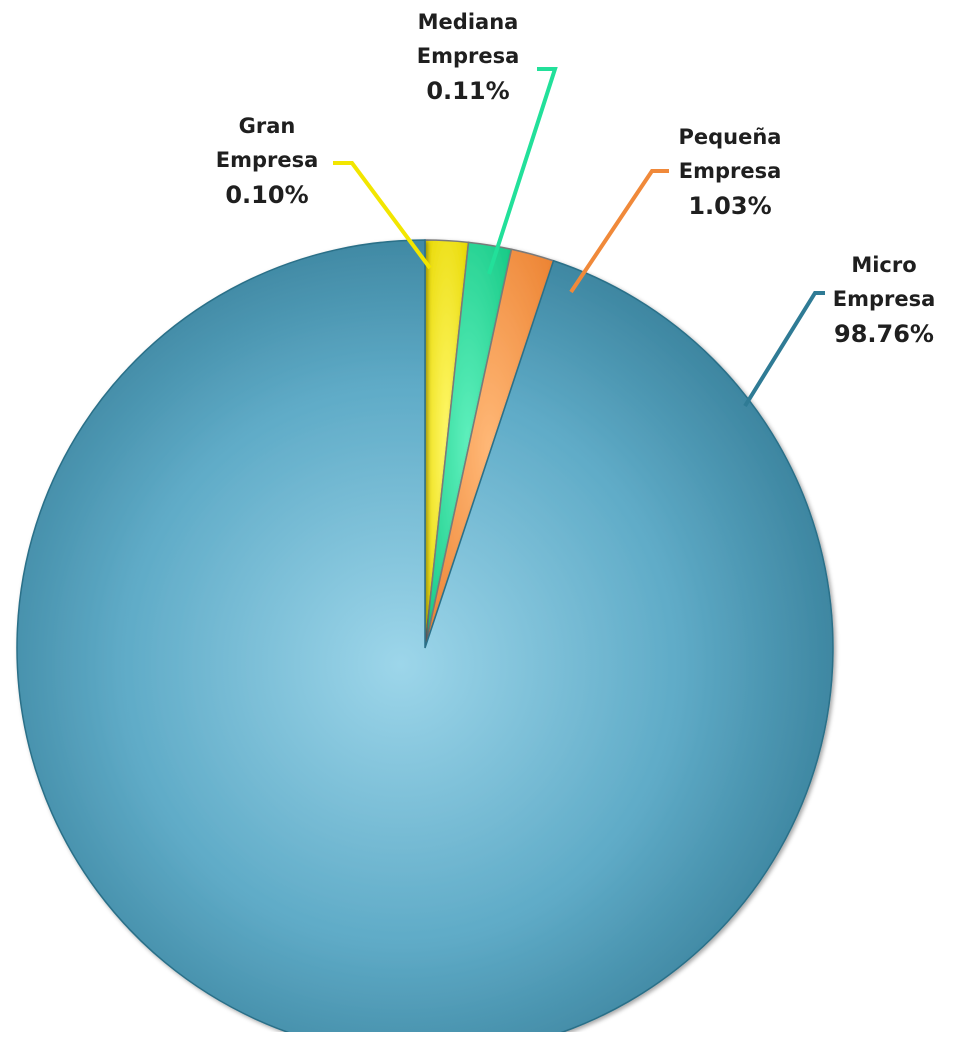 The width and height of the screenshot is (965, 1037). What do you see at coordinates (522, 171) in the screenshot?
I see `leader-line-mediana-empresa` at bounding box center [522, 171].